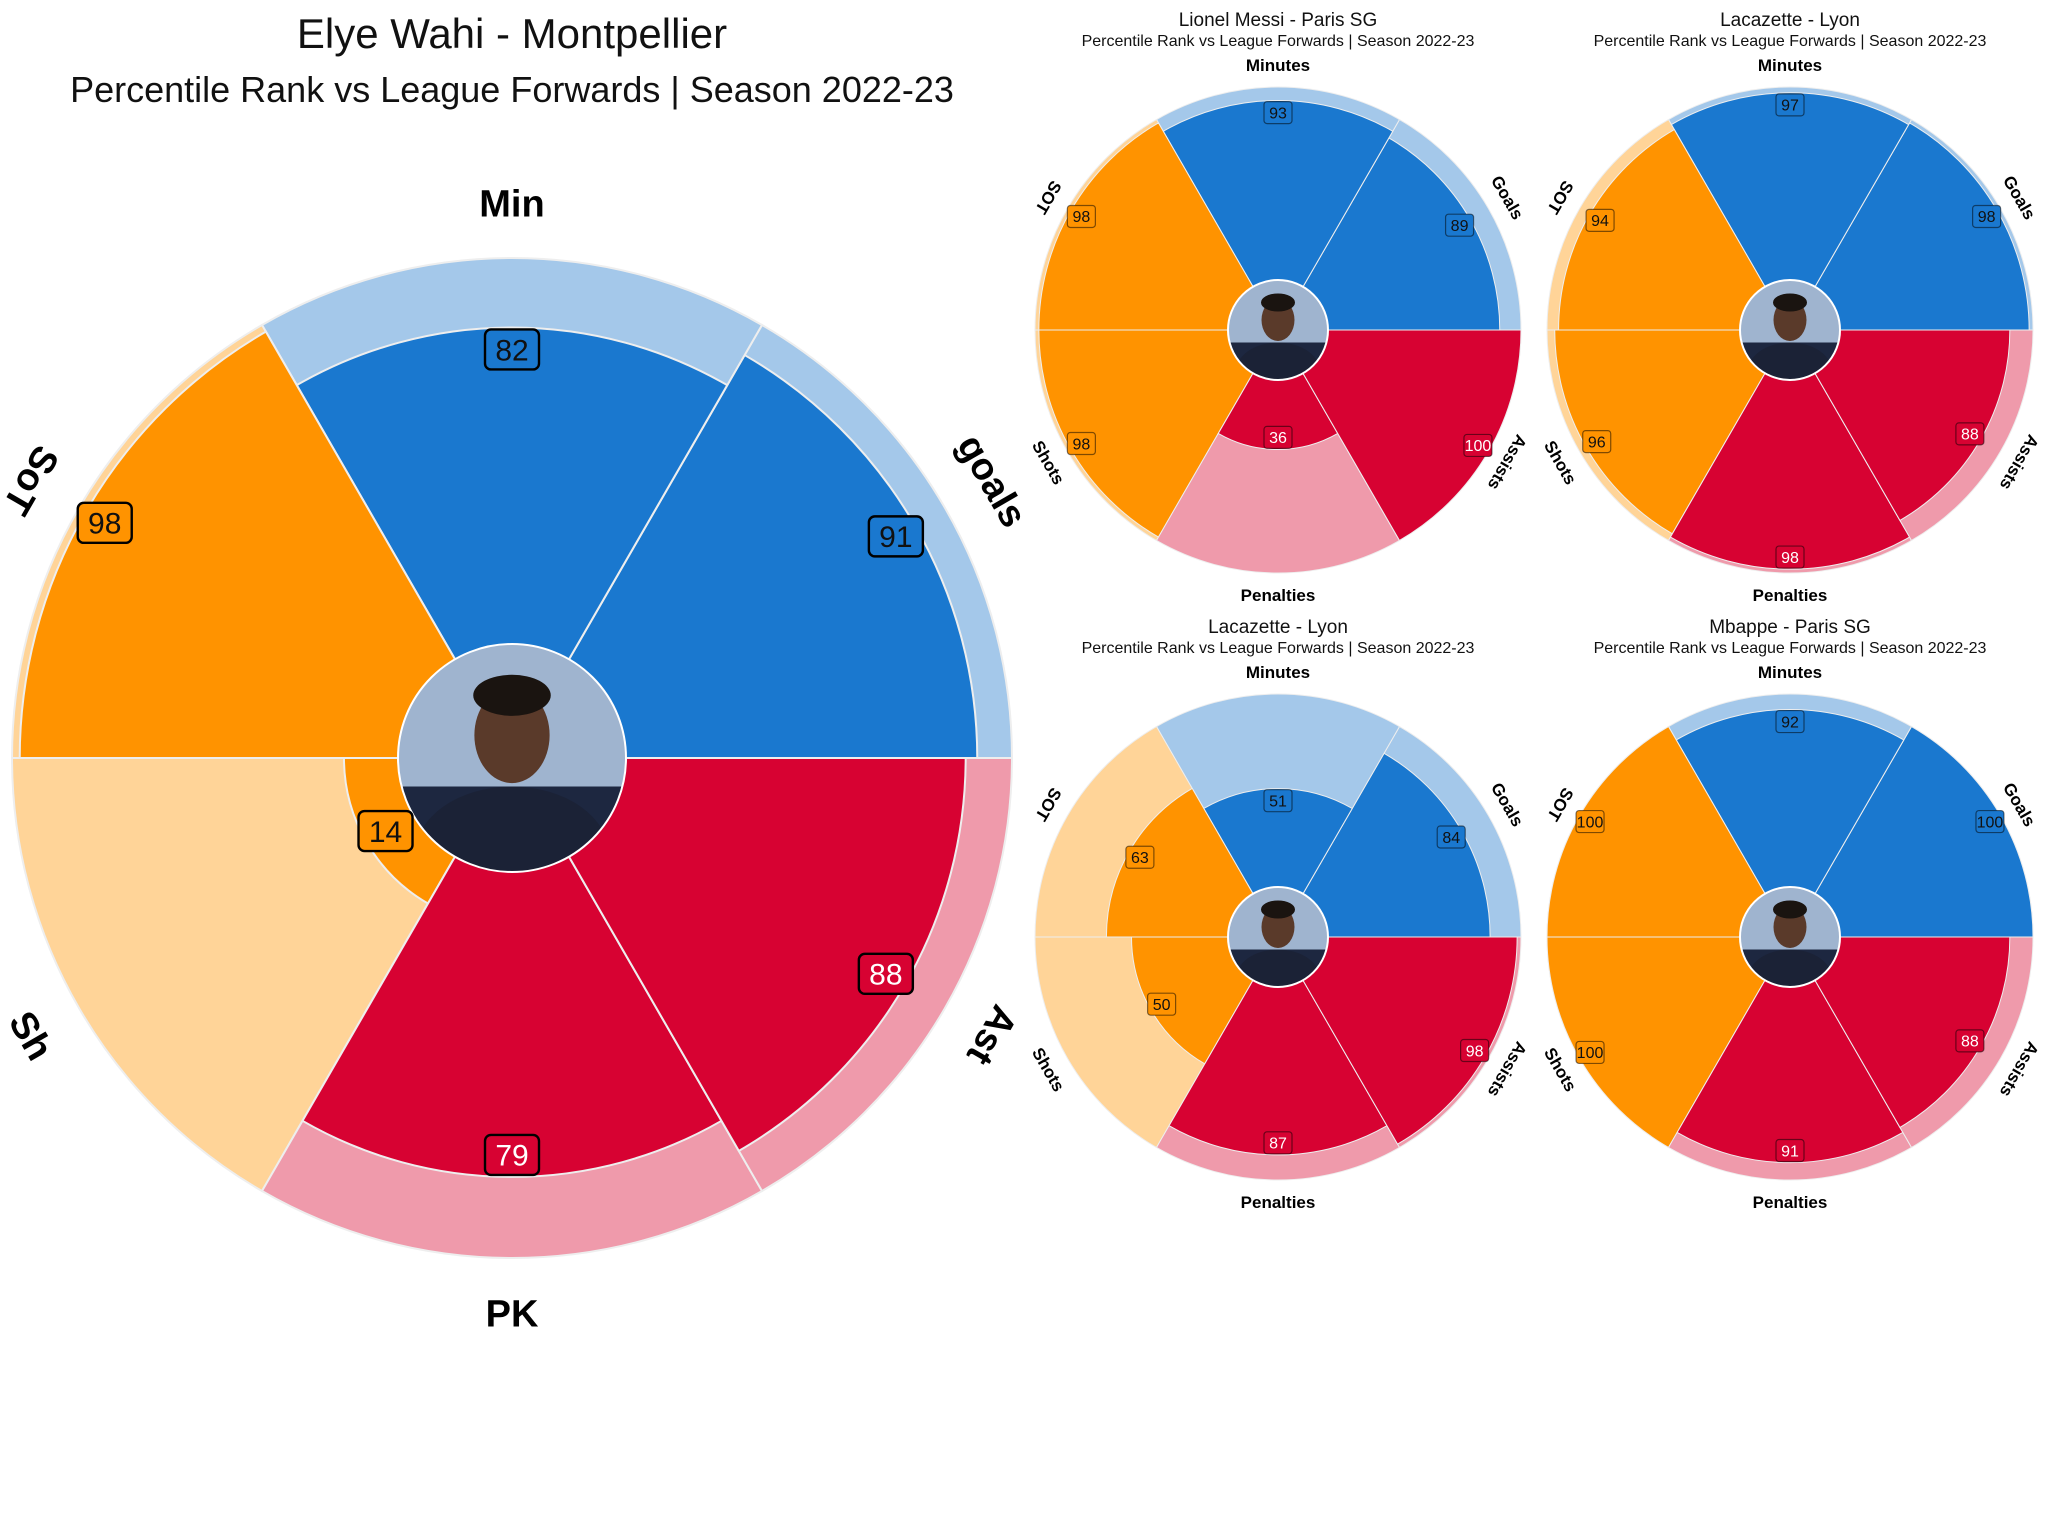 The image size is (2048, 1518). I want to click on value-label-sot: 98, so click(104, 523).